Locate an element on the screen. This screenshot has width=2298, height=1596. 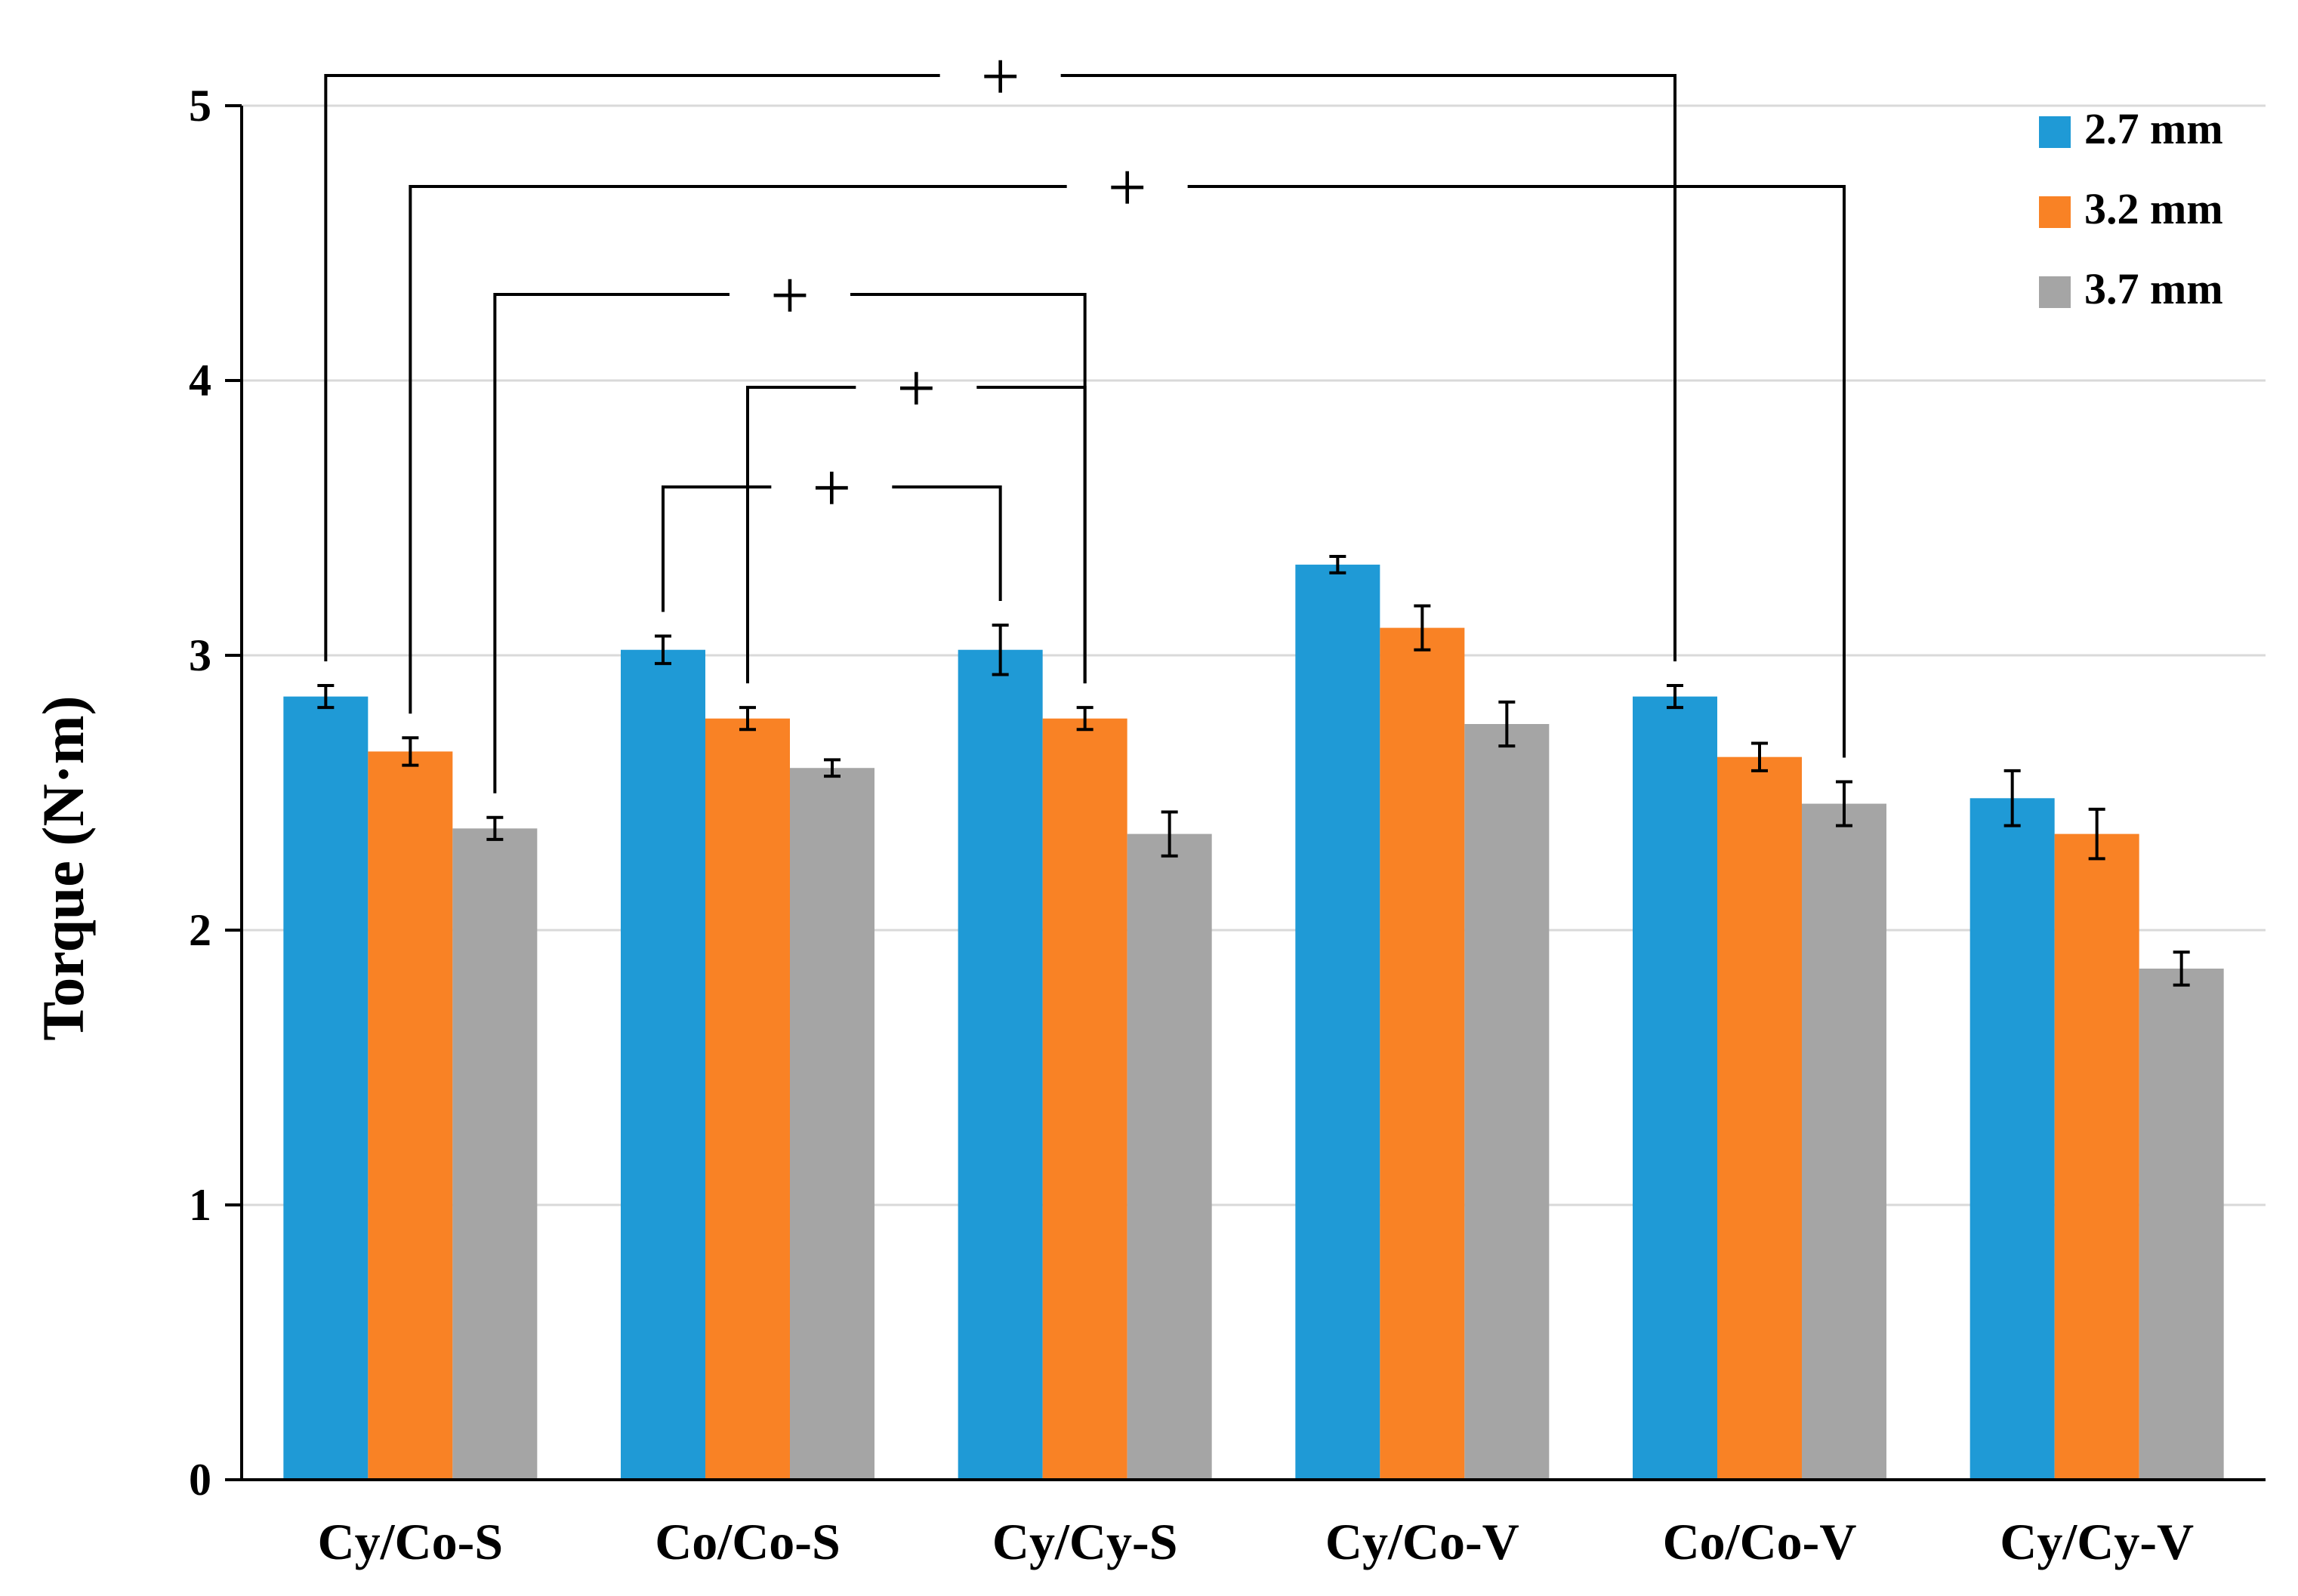
x-category-label: Cy/Co-V is located at coordinates (1422, 1541).